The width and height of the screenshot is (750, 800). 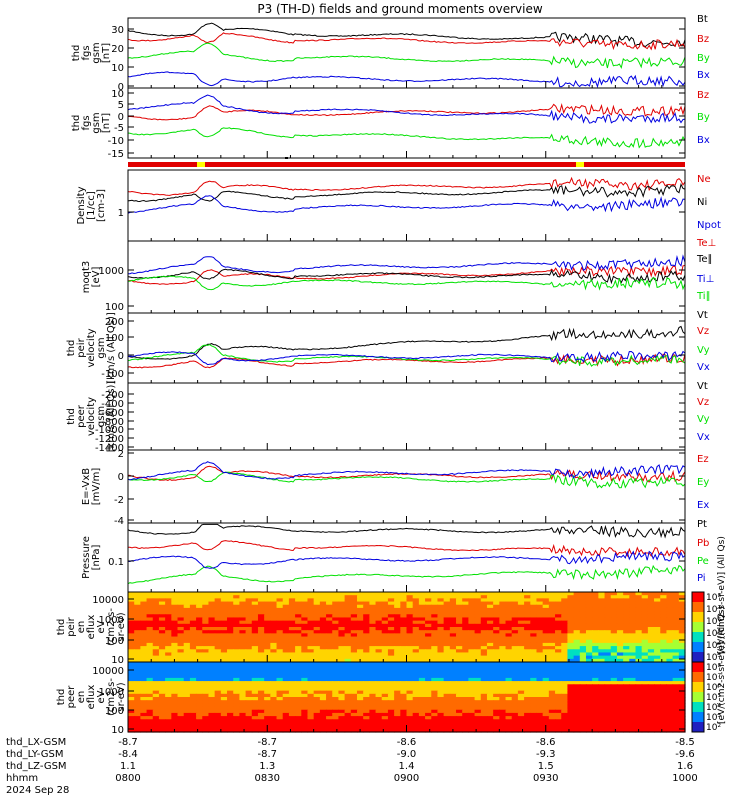 I want to click on legend-Vx: Vx, so click(x=703, y=367).